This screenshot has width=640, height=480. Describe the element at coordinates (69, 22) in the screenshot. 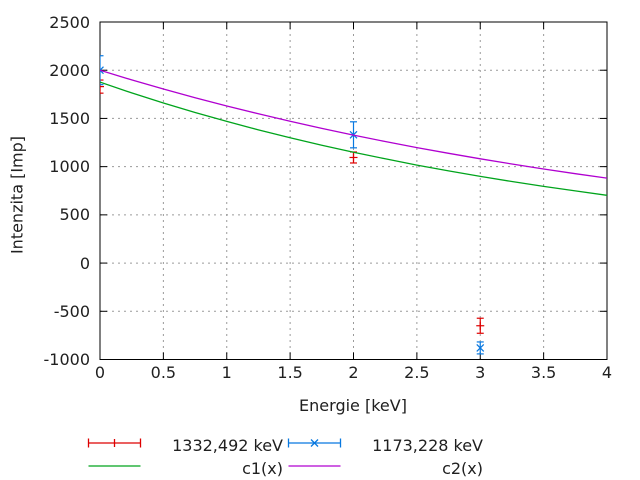

I see `y-tick-label: 2500` at that location.